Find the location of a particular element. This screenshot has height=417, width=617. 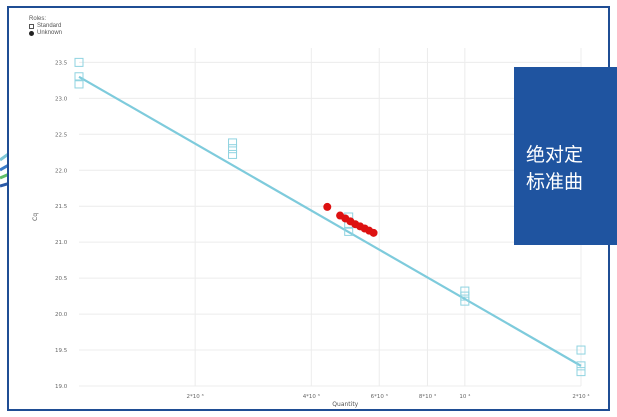

filled-circle-marker-icon is located at coordinates (31, 33).